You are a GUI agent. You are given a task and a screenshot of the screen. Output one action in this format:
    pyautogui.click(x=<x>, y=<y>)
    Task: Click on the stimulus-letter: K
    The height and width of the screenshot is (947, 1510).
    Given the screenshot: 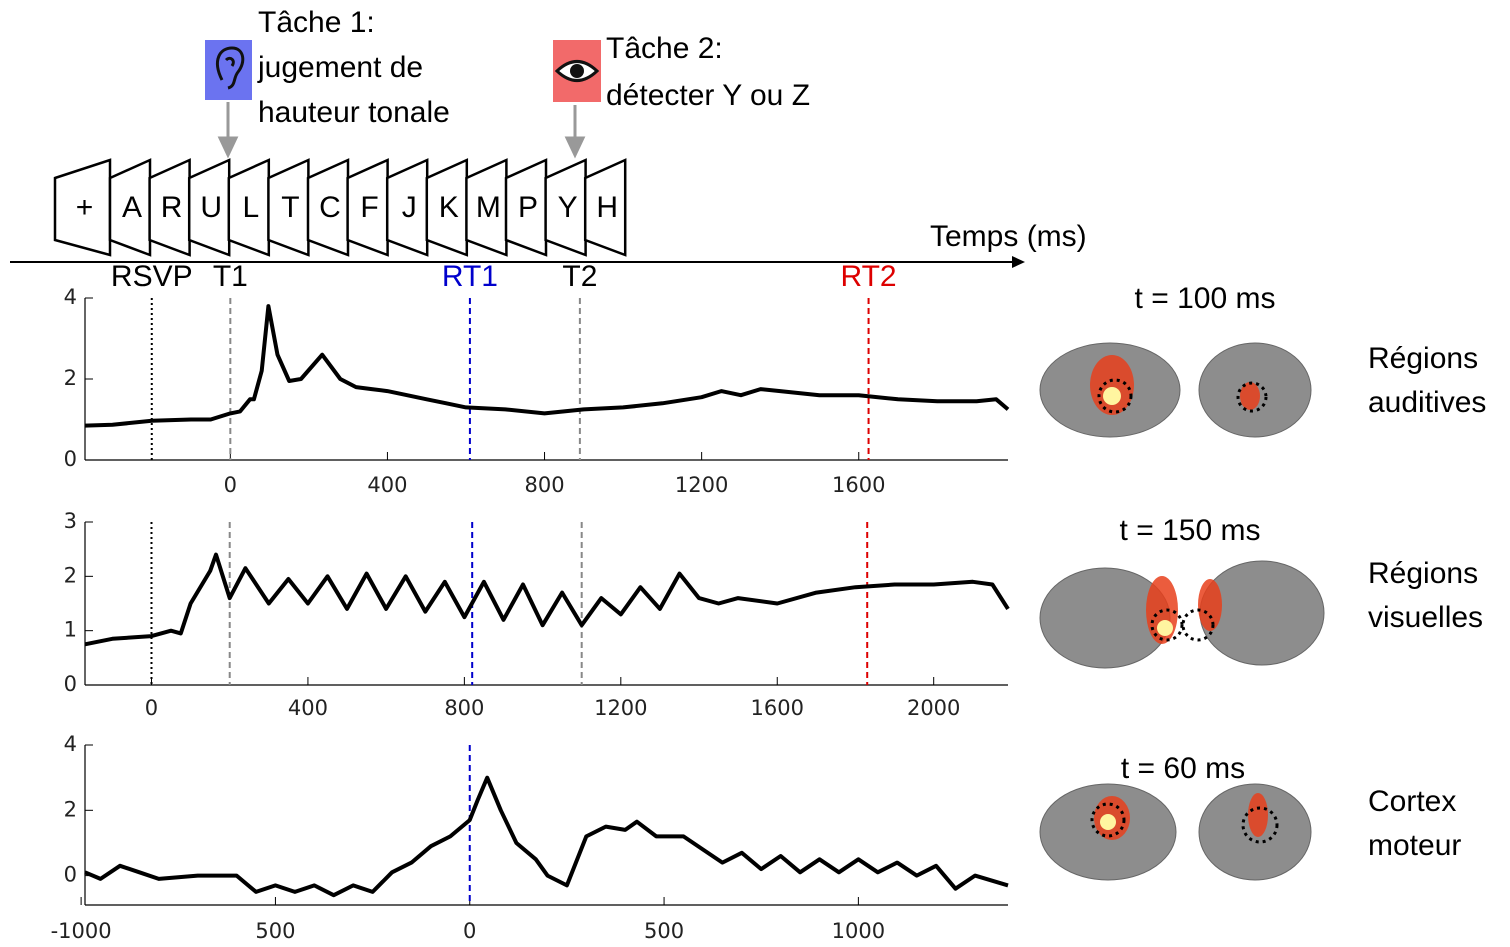 What is the action you would take?
    pyautogui.click(x=449, y=207)
    